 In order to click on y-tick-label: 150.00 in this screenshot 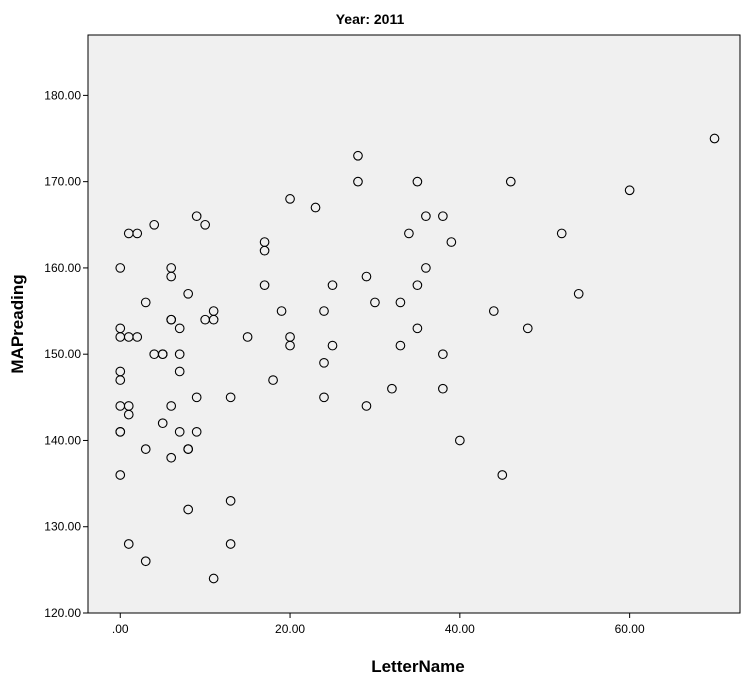, I will do `click(62, 354)`.